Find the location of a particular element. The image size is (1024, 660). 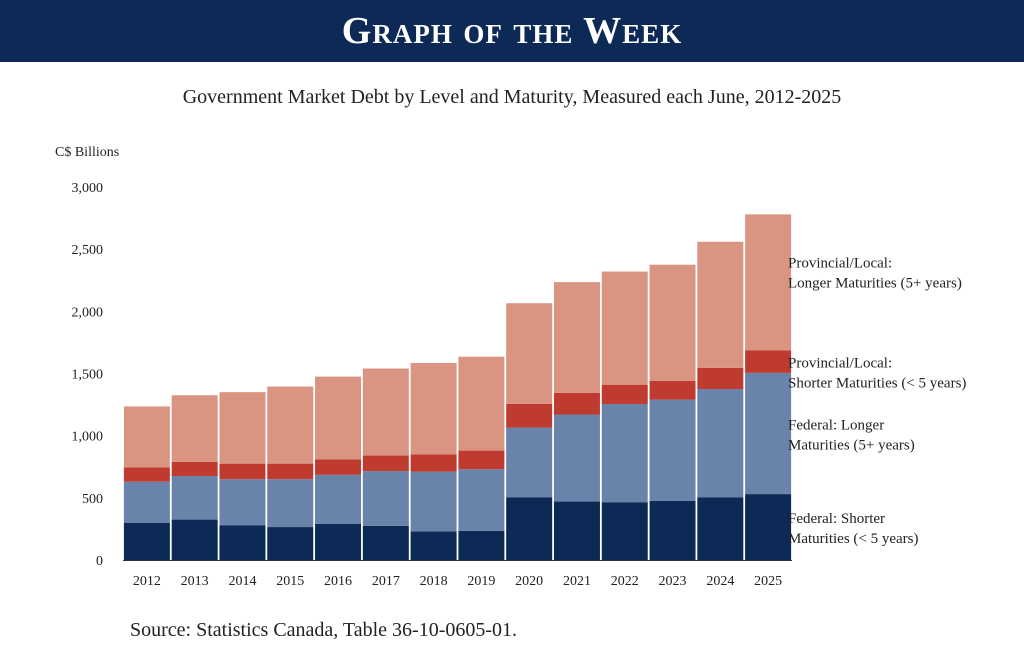

legend-label-line: Federal: Shorter is located at coordinates (836, 519).